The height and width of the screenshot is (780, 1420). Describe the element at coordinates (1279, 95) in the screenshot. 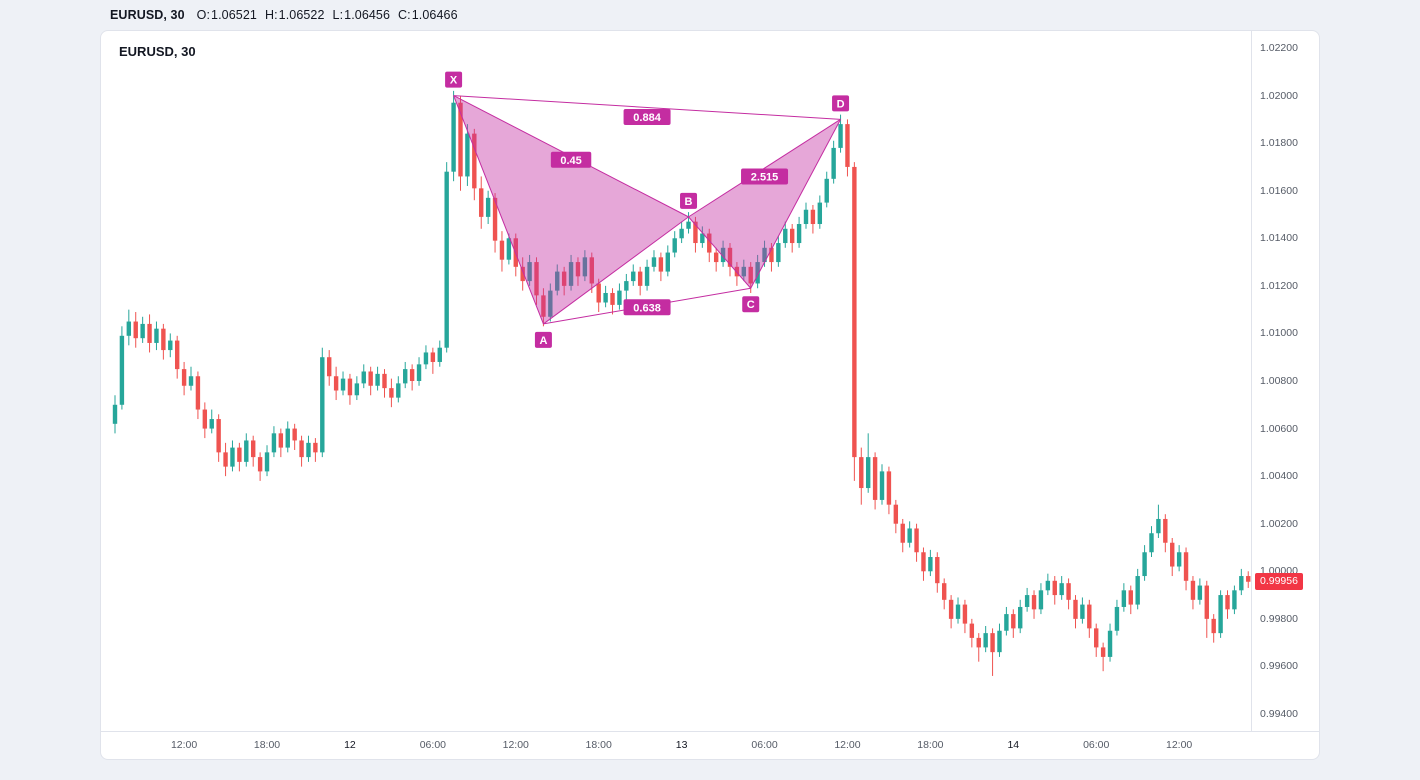

I see `price-tick: 1.02000` at that location.